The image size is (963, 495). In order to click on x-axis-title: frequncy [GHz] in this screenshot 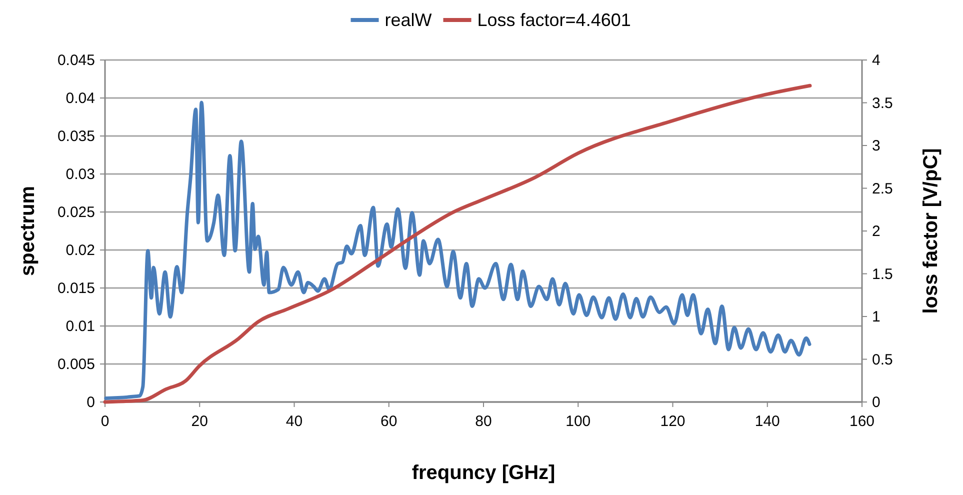, I will do `click(484, 473)`.